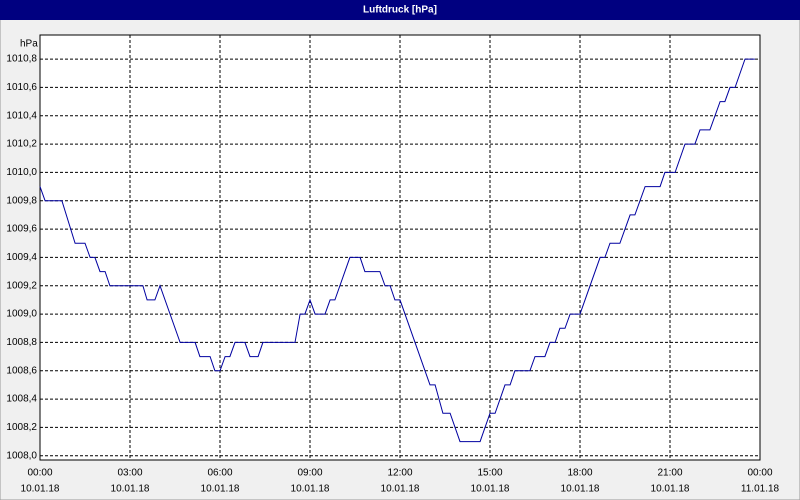  What do you see at coordinates (21, 314) in the screenshot?
I see `y-tick-label: 1009,0` at bounding box center [21, 314].